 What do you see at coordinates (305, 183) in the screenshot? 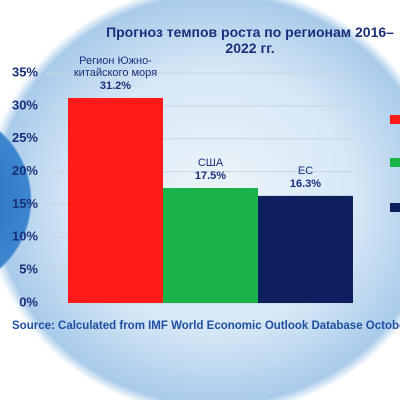
I see `value-label: 16.3%` at bounding box center [305, 183].